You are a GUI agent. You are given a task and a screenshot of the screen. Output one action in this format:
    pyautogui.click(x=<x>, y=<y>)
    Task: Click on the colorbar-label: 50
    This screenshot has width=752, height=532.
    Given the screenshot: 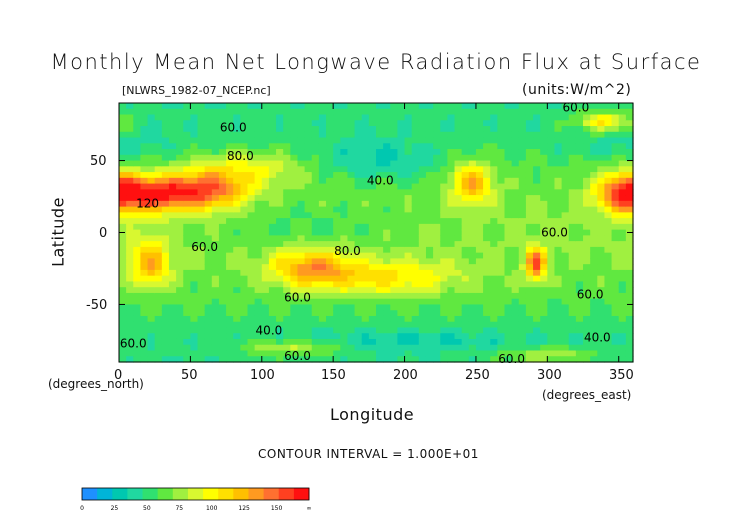 What is the action you would take?
    pyautogui.click(x=147, y=508)
    